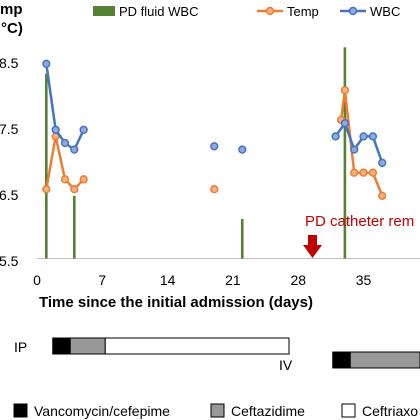  What do you see at coordinates (270, 11) in the screenshot?
I see `legend-marker-temp` at bounding box center [270, 11].